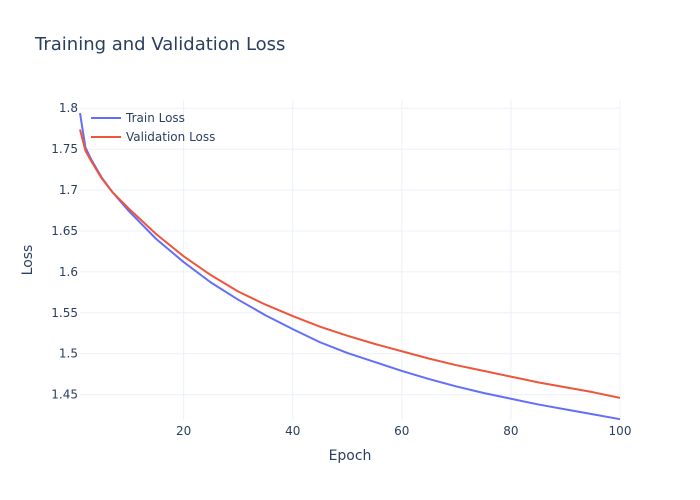 The width and height of the screenshot is (700, 500). What do you see at coordinates (68, 354) in the screenshot?
I see `y-tick-label: 1.5` at bounding box center [68, 354].